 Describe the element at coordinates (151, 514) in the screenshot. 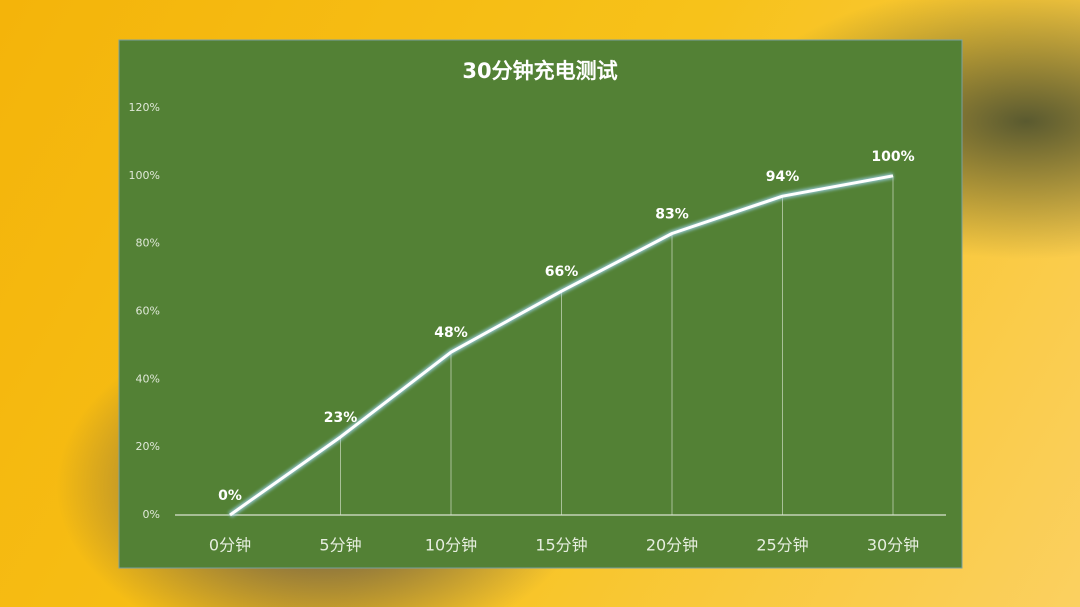

I see `y-tick-label: 0%` at that location.